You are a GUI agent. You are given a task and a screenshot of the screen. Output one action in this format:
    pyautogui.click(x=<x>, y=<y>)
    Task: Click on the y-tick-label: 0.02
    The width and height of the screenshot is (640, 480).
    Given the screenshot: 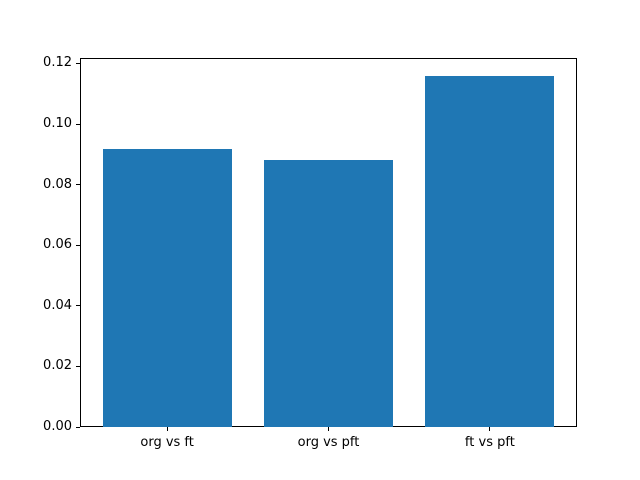 What is the action you would take?
    pyautogui.click(x=57, y=366)
    